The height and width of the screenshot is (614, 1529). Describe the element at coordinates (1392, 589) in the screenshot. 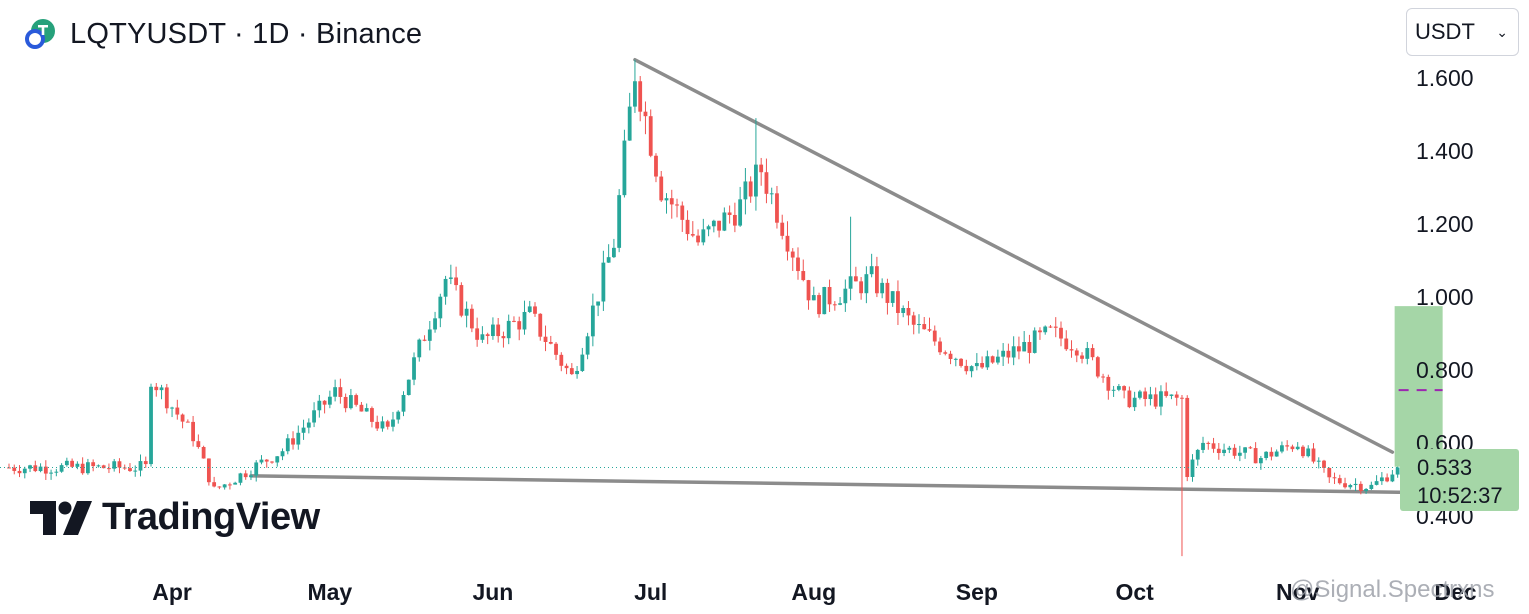

I see `watermark: @Signal.Spectrxns` at that location.